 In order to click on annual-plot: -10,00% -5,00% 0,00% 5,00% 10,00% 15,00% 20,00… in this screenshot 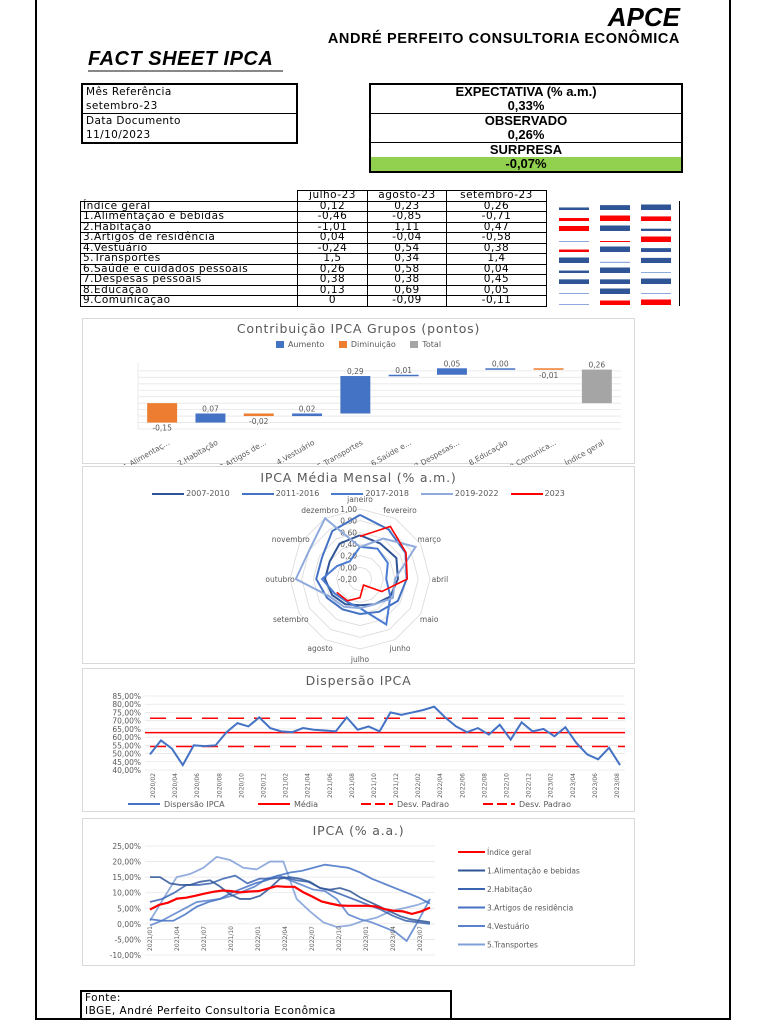, I will do `click(345, 901)`.